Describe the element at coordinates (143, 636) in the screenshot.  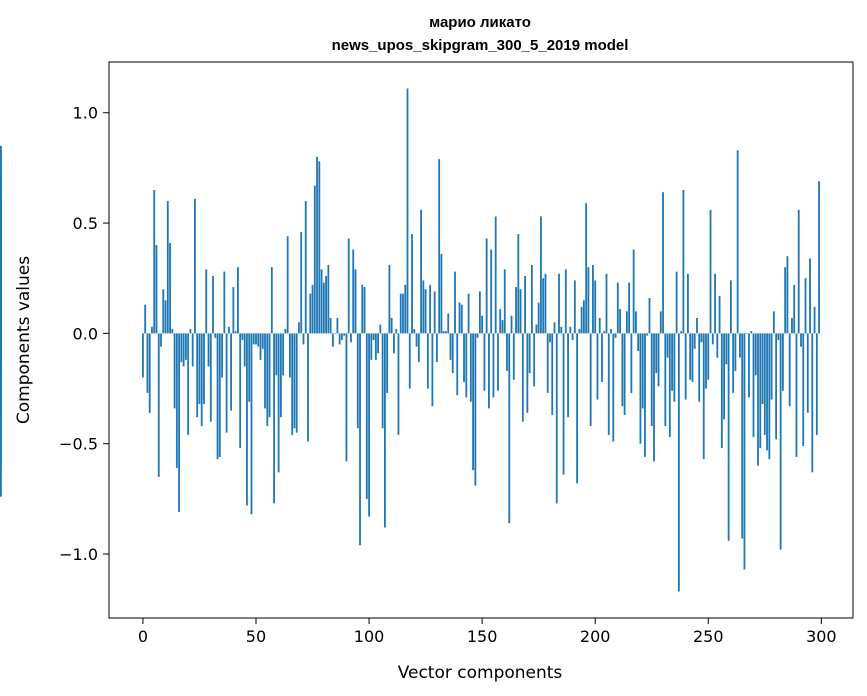
I see `x-tick-label: 0` at that location.